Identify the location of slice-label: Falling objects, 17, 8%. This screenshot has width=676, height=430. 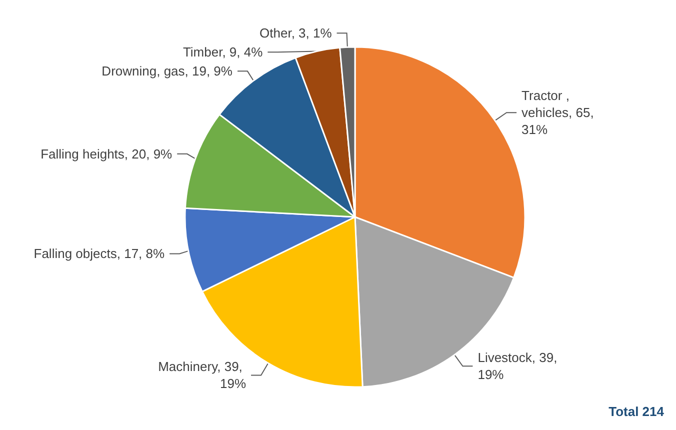
(99, 254).